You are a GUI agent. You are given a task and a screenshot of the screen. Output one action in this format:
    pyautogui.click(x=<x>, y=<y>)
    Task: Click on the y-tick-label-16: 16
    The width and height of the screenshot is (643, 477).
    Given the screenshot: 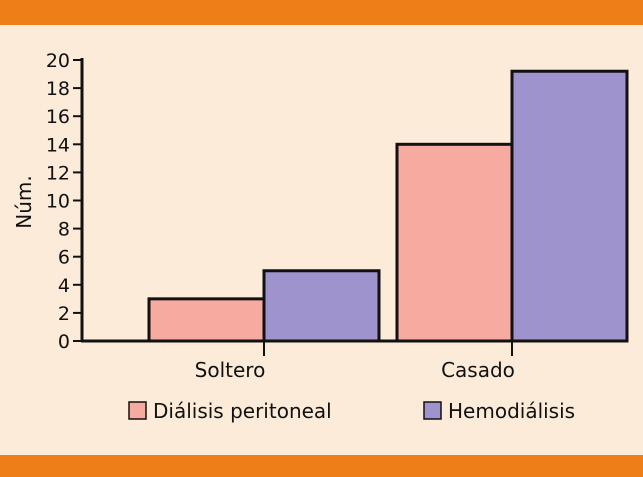 What is the action you would take?
    pyautogui.click(x=58, y=117)
    